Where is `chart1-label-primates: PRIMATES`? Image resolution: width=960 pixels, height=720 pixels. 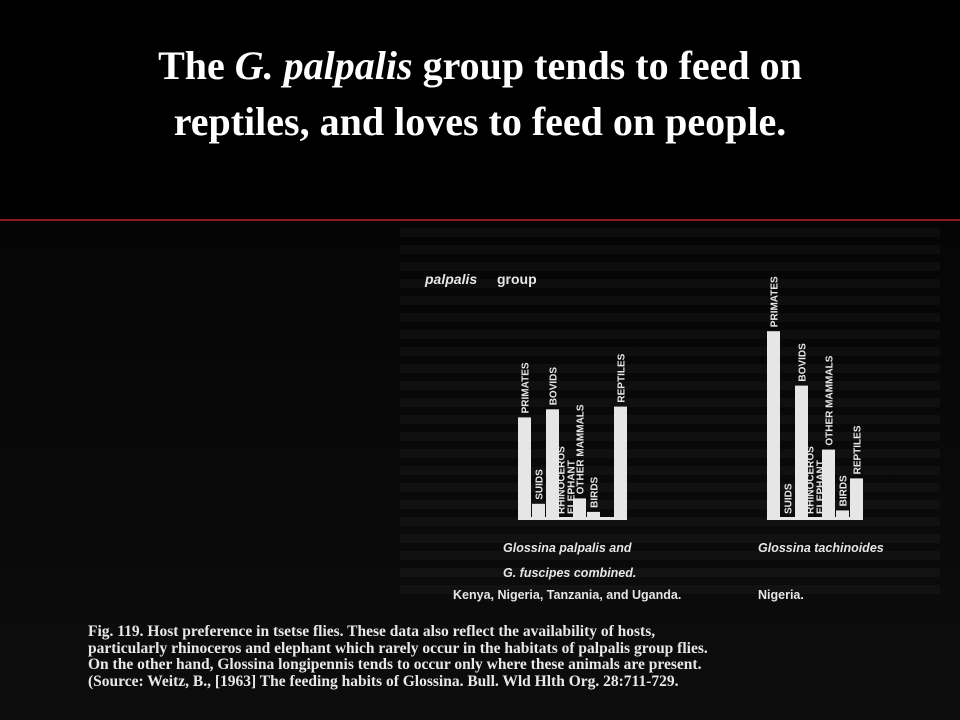 chart1-label-primates: PRIMATES is located at coordinates (526, 387).